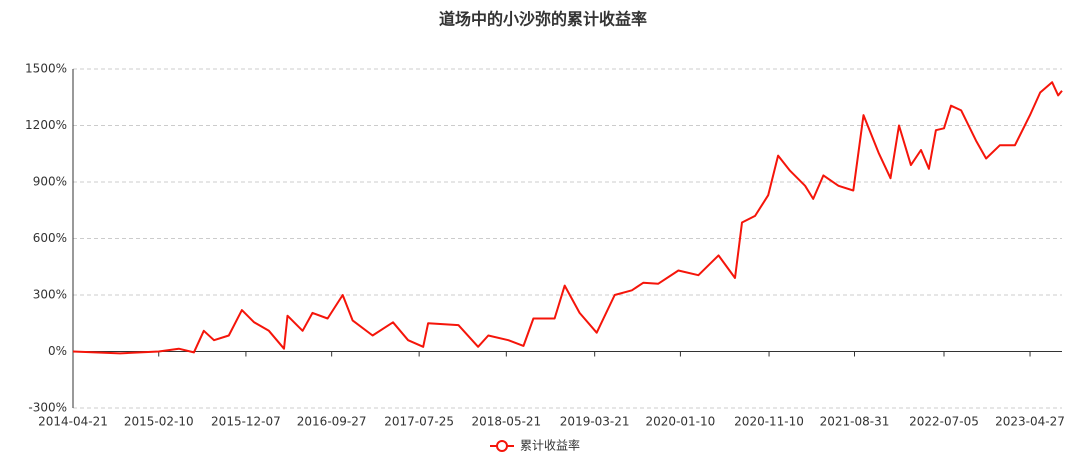 Image resolution: width=1086 pixels, height=460 pixels. I want to click on x-tick-label: 2020-11-10, so click(769, 422).